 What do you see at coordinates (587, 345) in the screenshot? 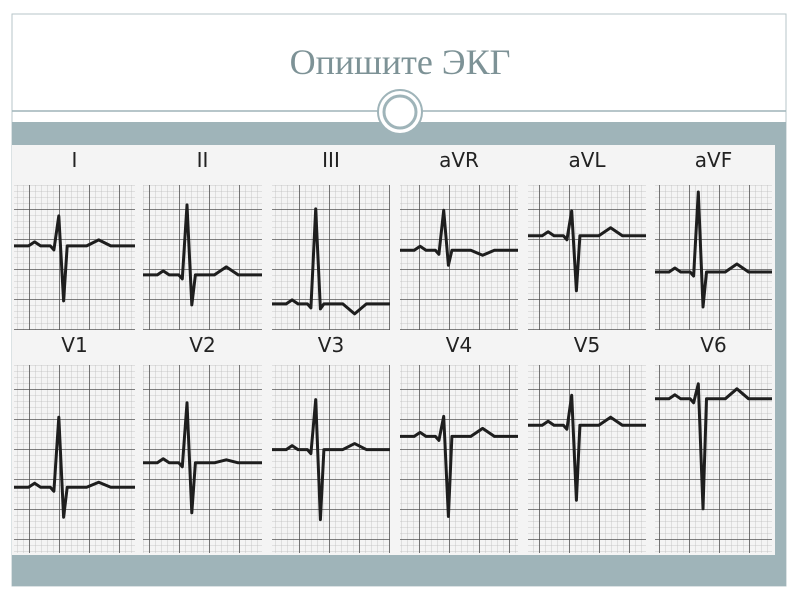
I see `lead-label: V5` at bounding box center [587, 345].